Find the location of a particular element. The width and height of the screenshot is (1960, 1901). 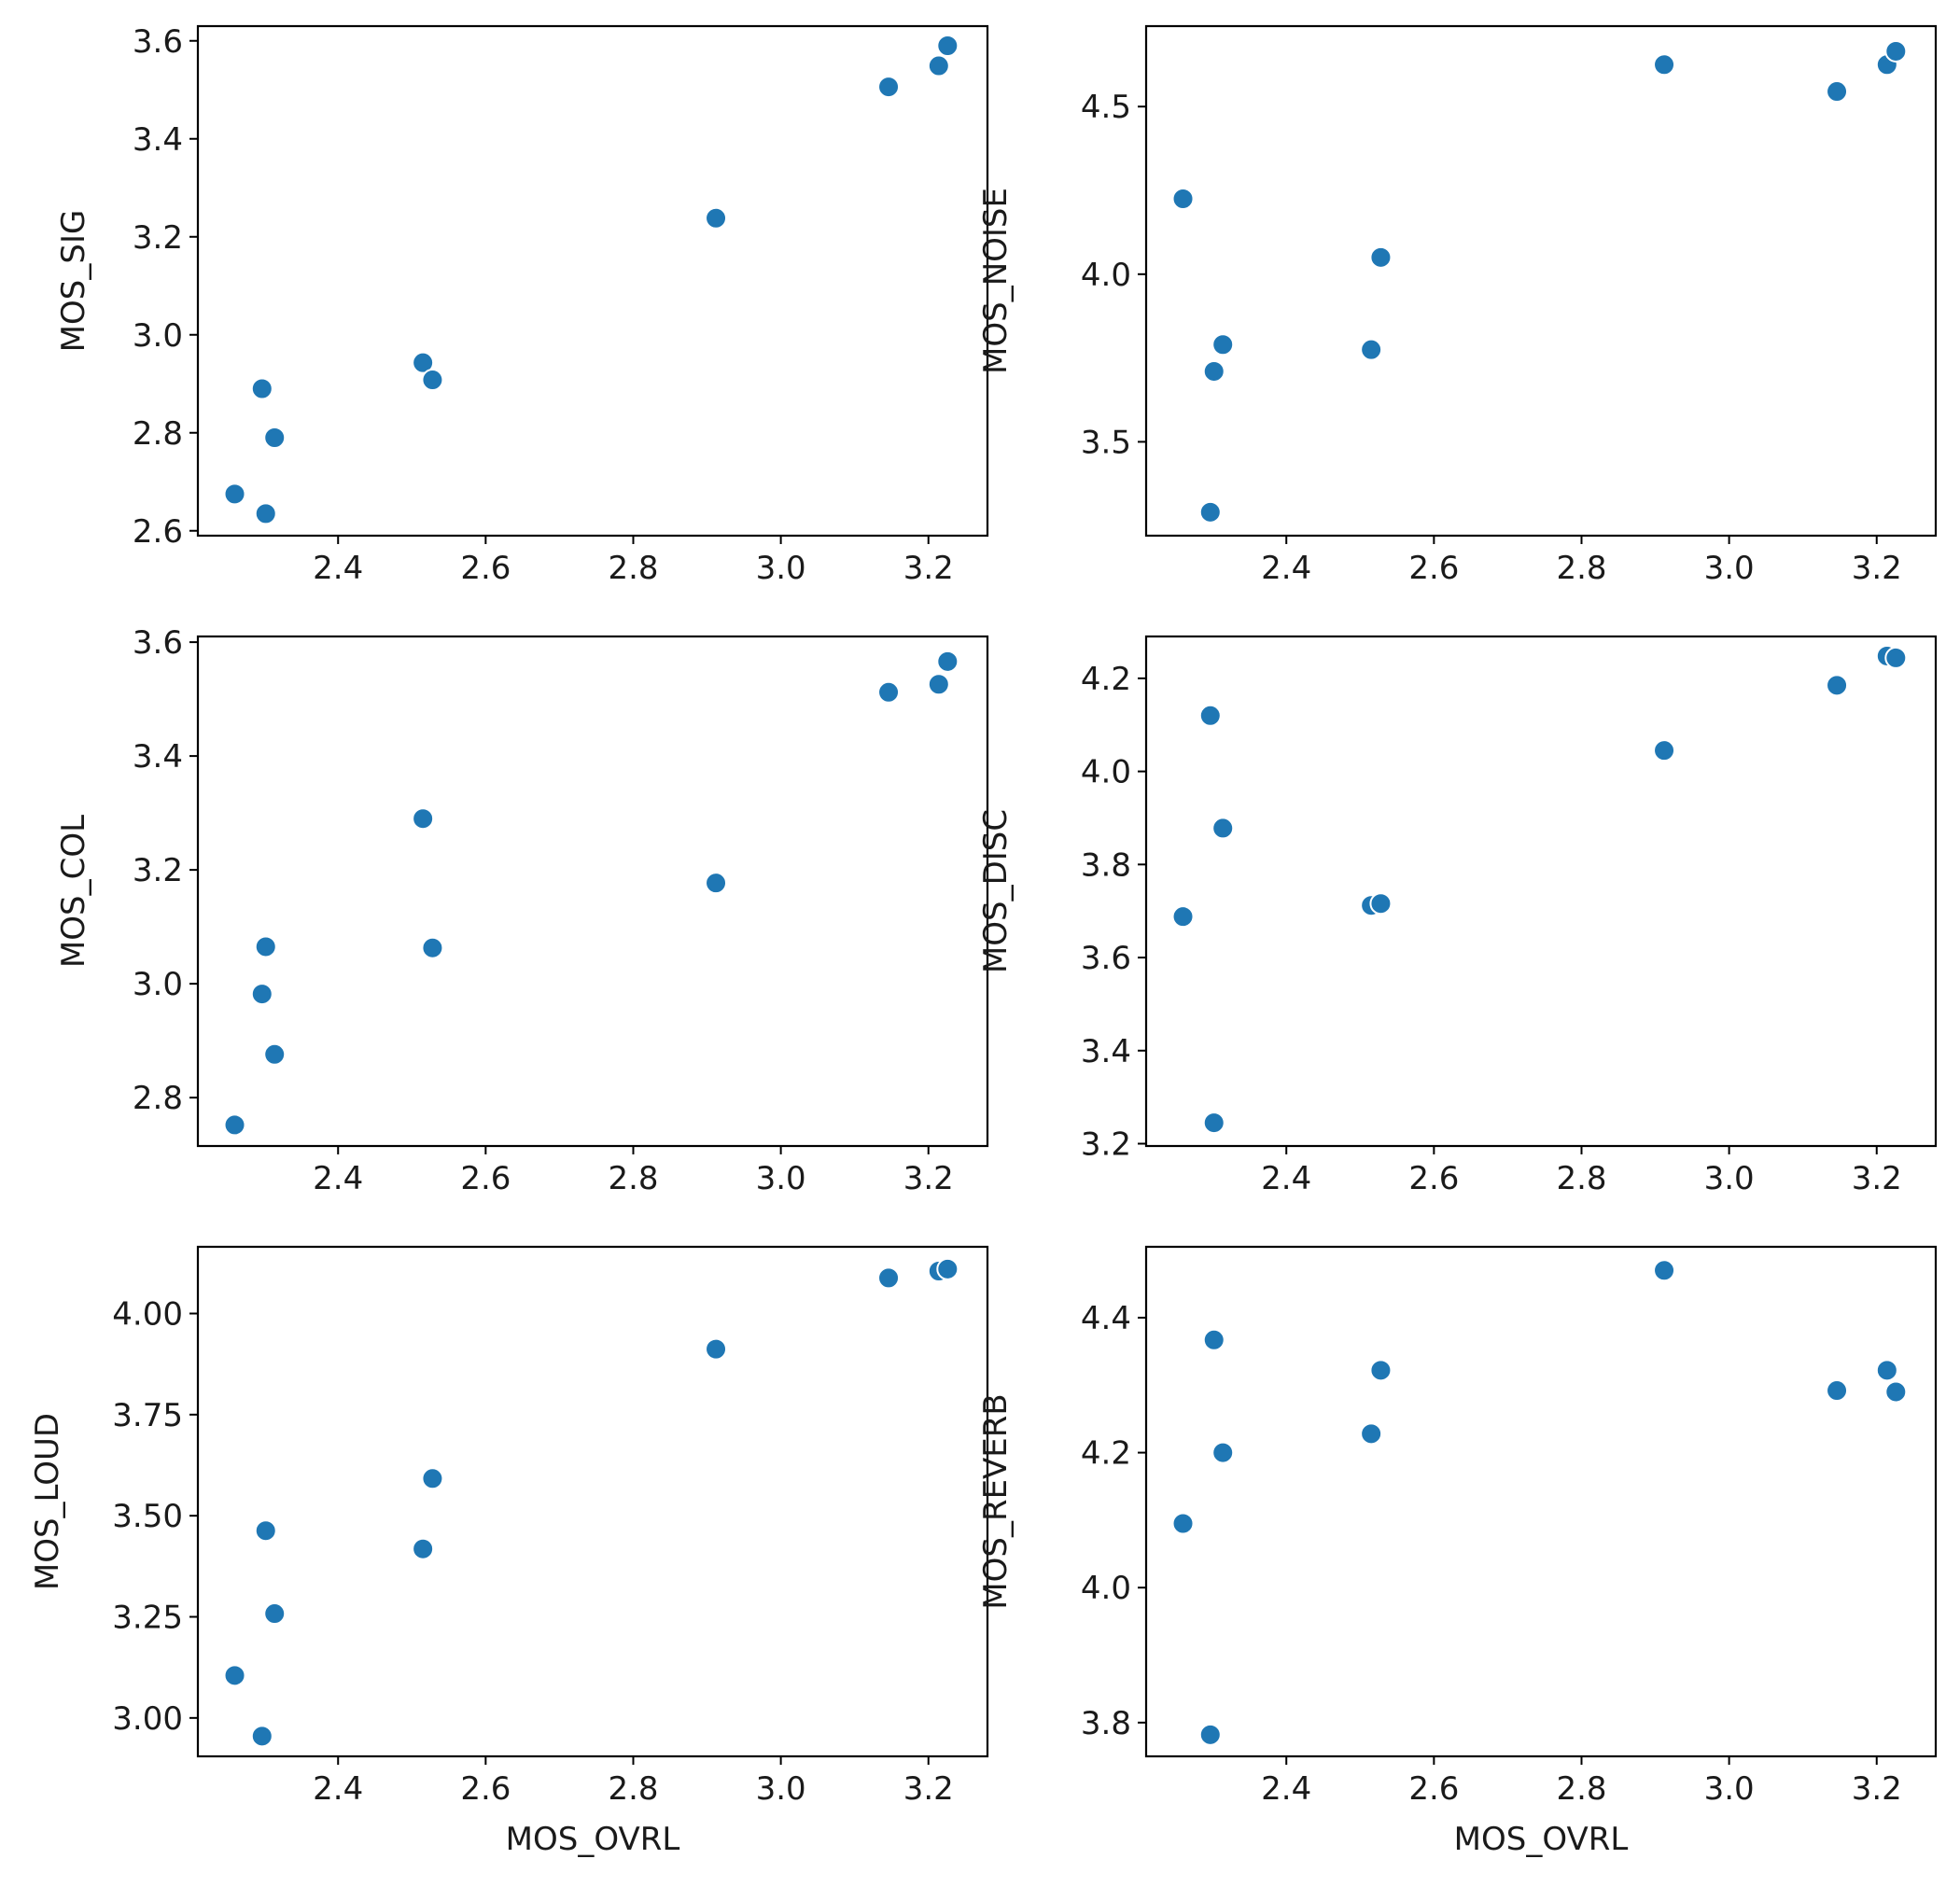

y-axis-label: MOS_LOUD is located at coordinates (47, 1501).